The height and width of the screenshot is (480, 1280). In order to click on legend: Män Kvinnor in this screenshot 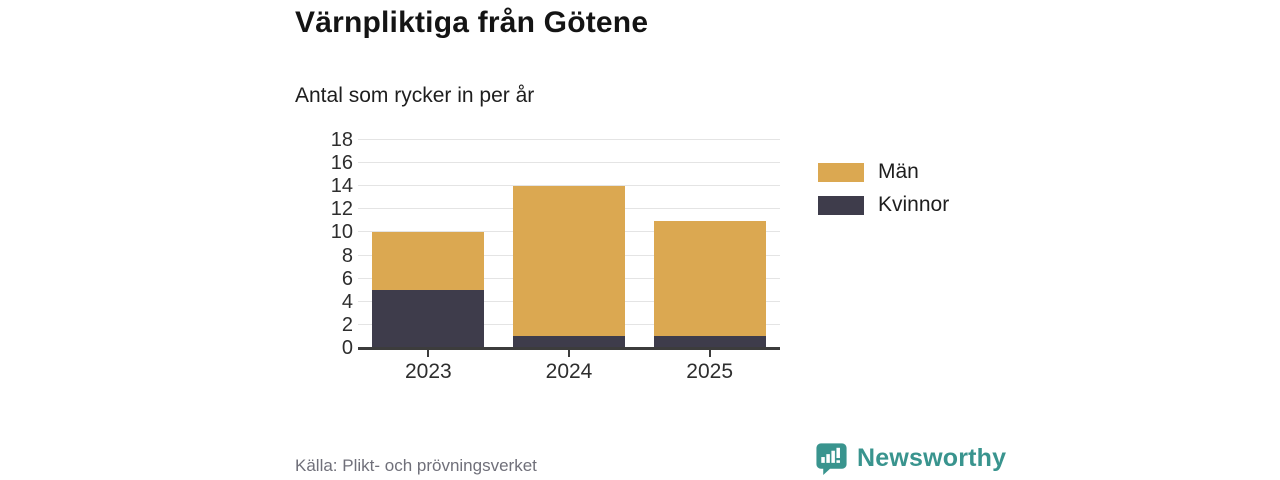, I will do `click(883, 188)`.